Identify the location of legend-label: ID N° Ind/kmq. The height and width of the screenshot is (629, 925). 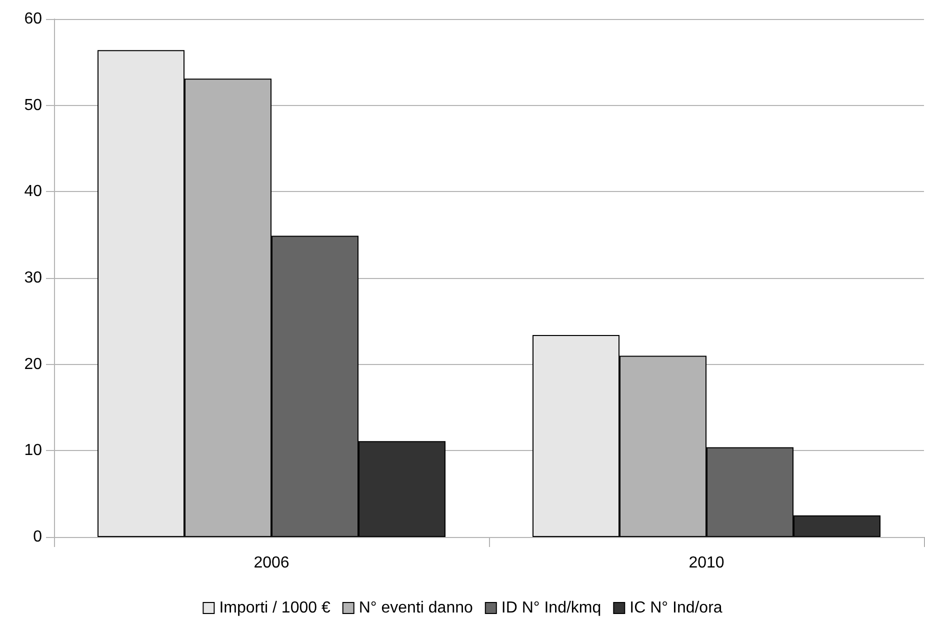
(551, 608).